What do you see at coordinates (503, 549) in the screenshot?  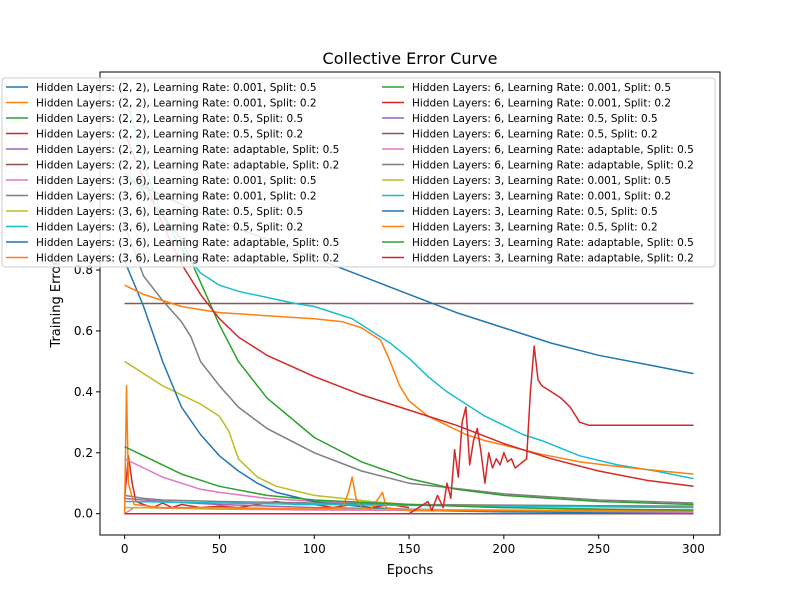 I see `x-tick-label: 200` at bounding box center [503, 549].